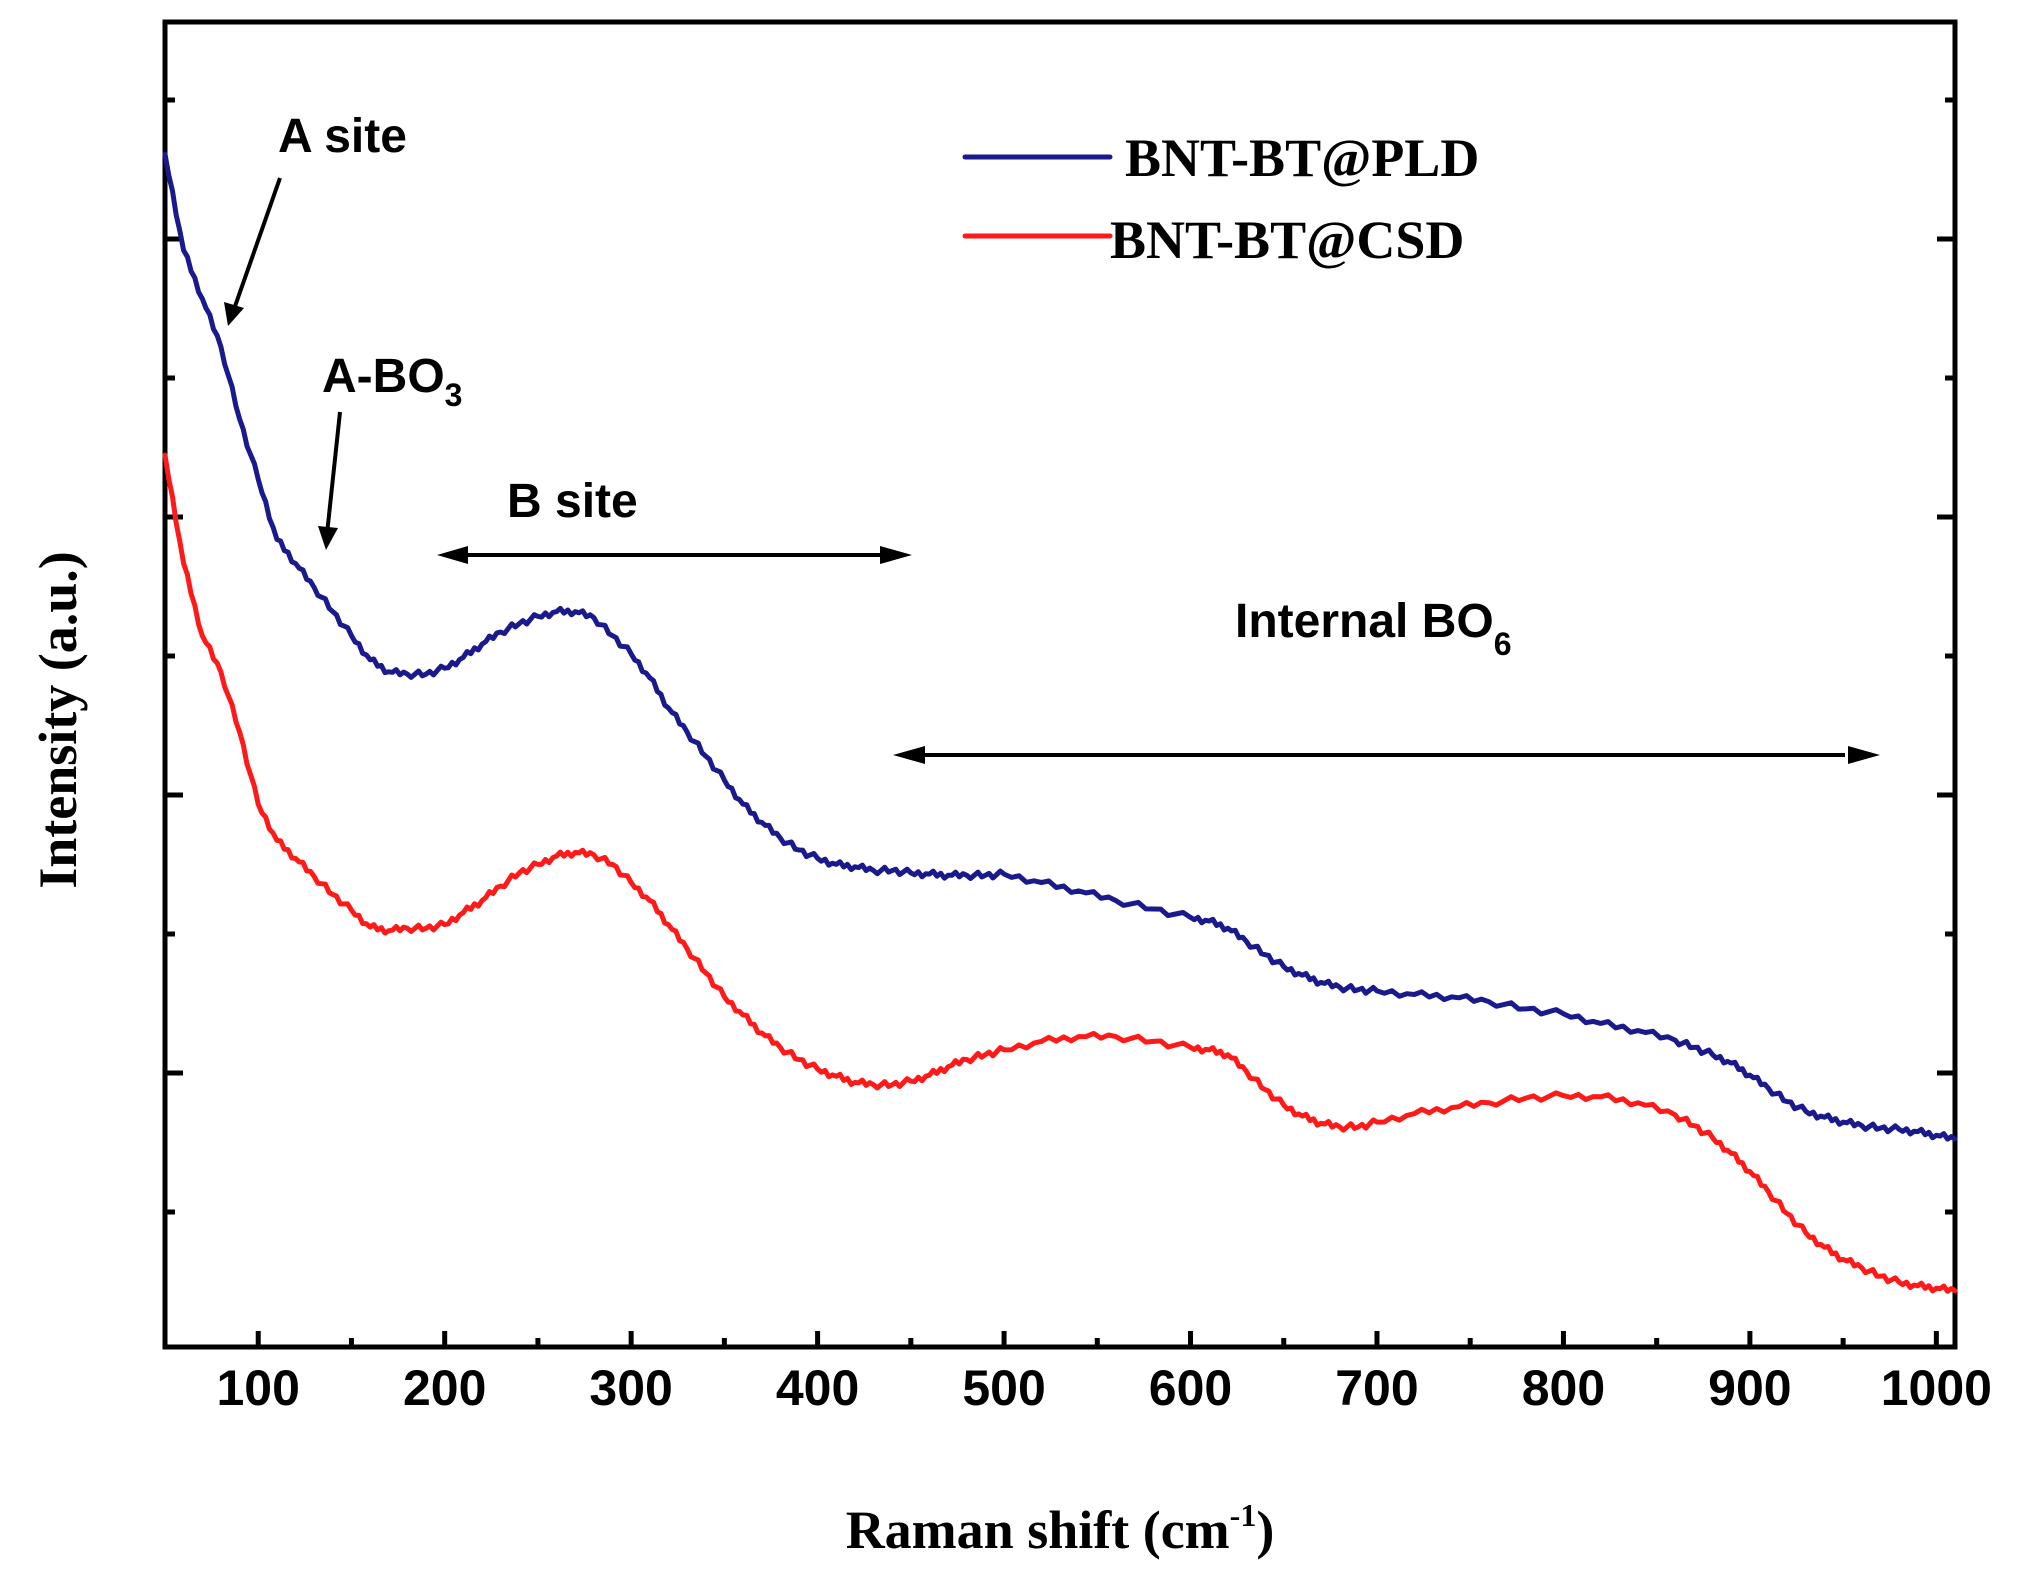 This screenshot has width=2018, height=1573. Describe the element at coordinates (1864, 755) in the screenshot. I see `arrowhead-internal-right` at that location.